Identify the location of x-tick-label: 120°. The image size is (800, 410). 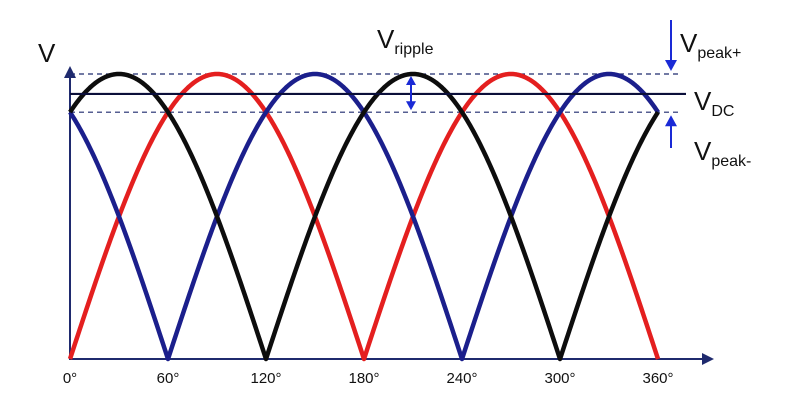
(265, 378).